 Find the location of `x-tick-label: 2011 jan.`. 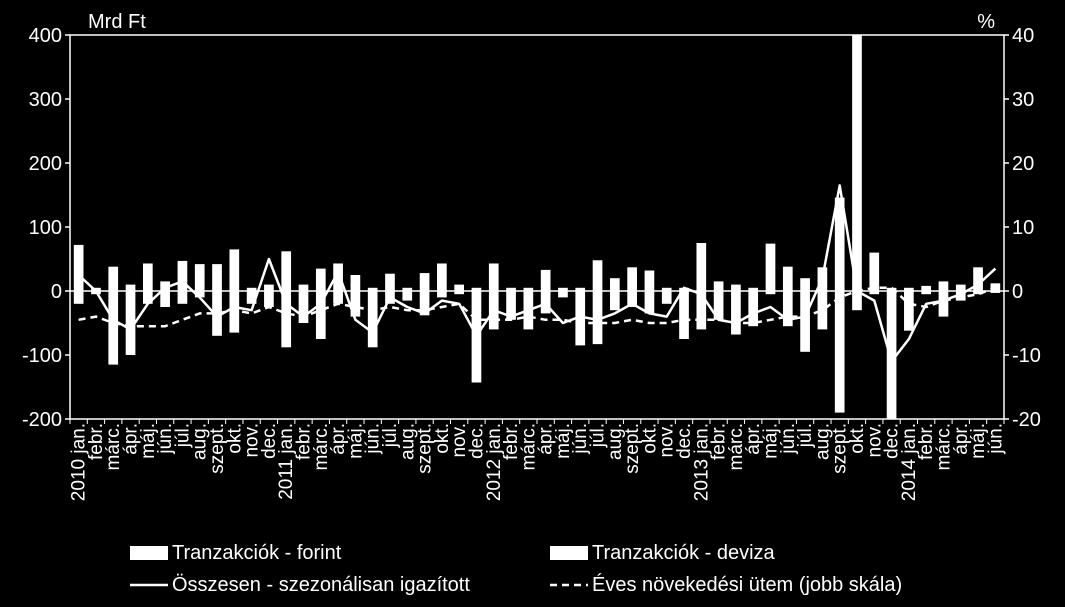

x-tick-label: 2011 jan. is located at coordinates (286, 461).